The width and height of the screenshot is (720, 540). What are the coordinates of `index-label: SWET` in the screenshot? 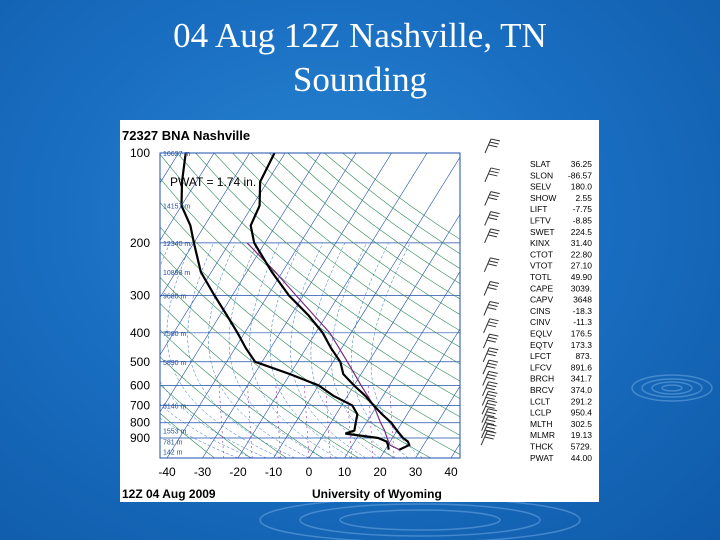 It's located at (542, 232).